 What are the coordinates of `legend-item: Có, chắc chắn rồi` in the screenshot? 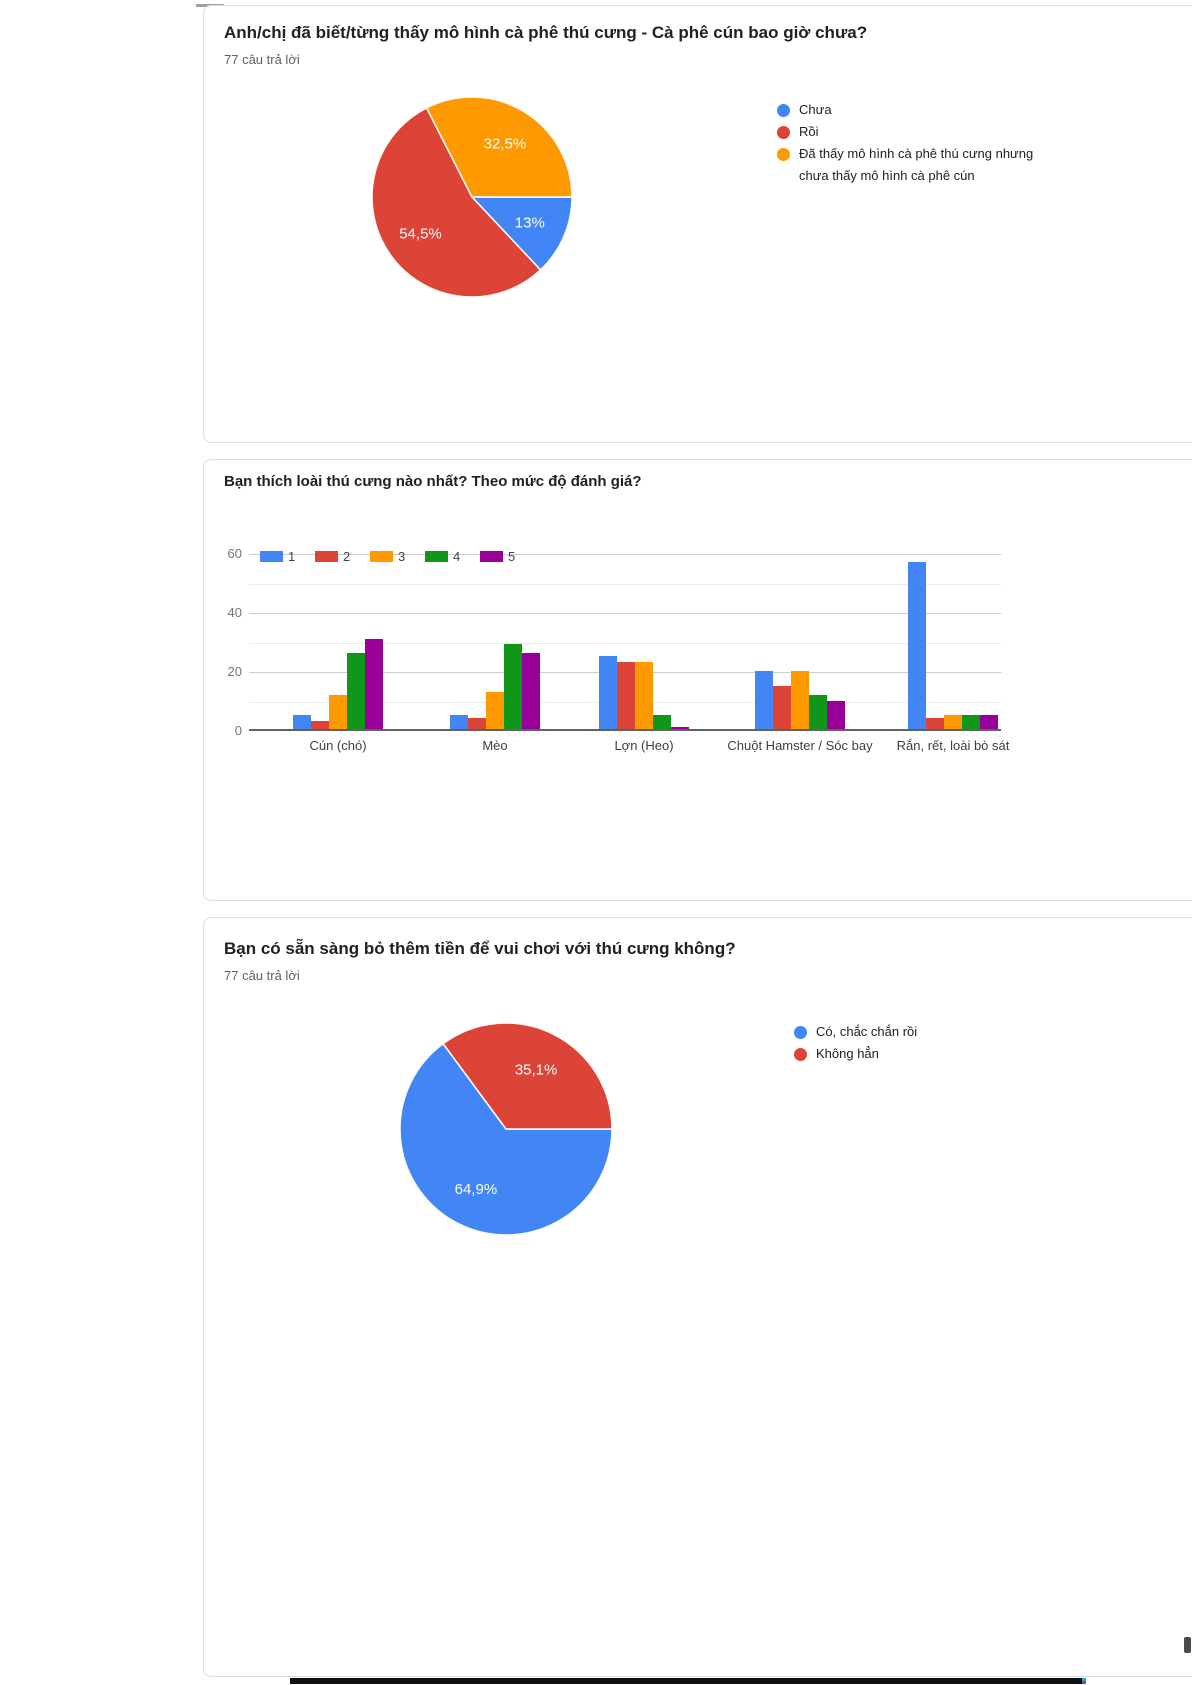 It's located at (855, 1032).